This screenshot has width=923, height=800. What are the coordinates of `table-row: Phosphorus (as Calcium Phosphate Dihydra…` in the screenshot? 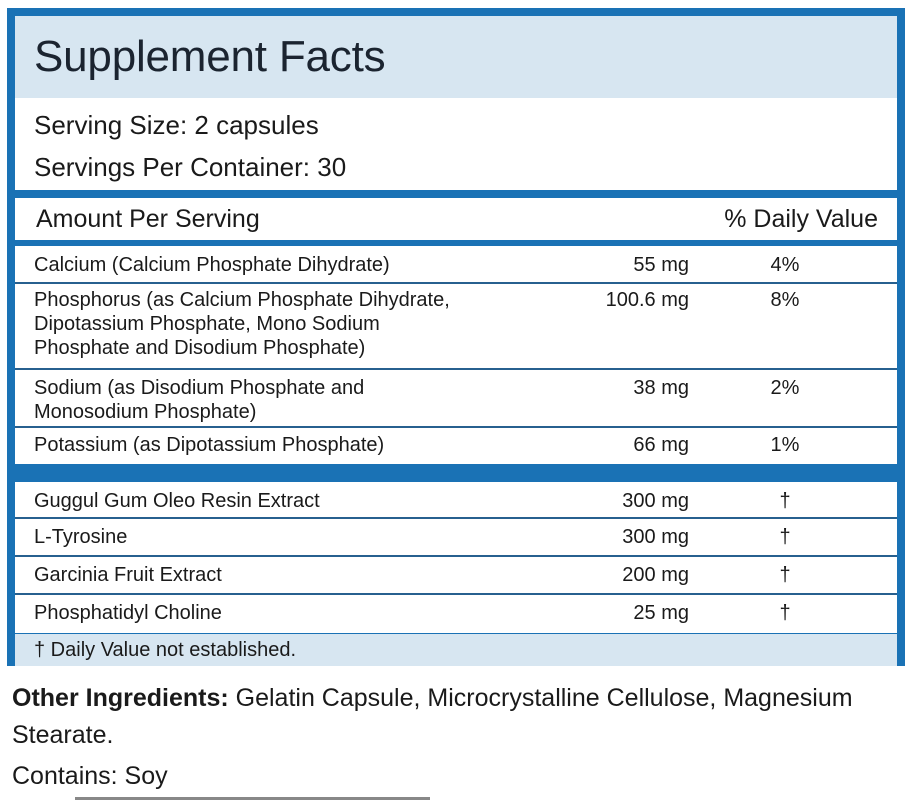 It's located at (456, 327).